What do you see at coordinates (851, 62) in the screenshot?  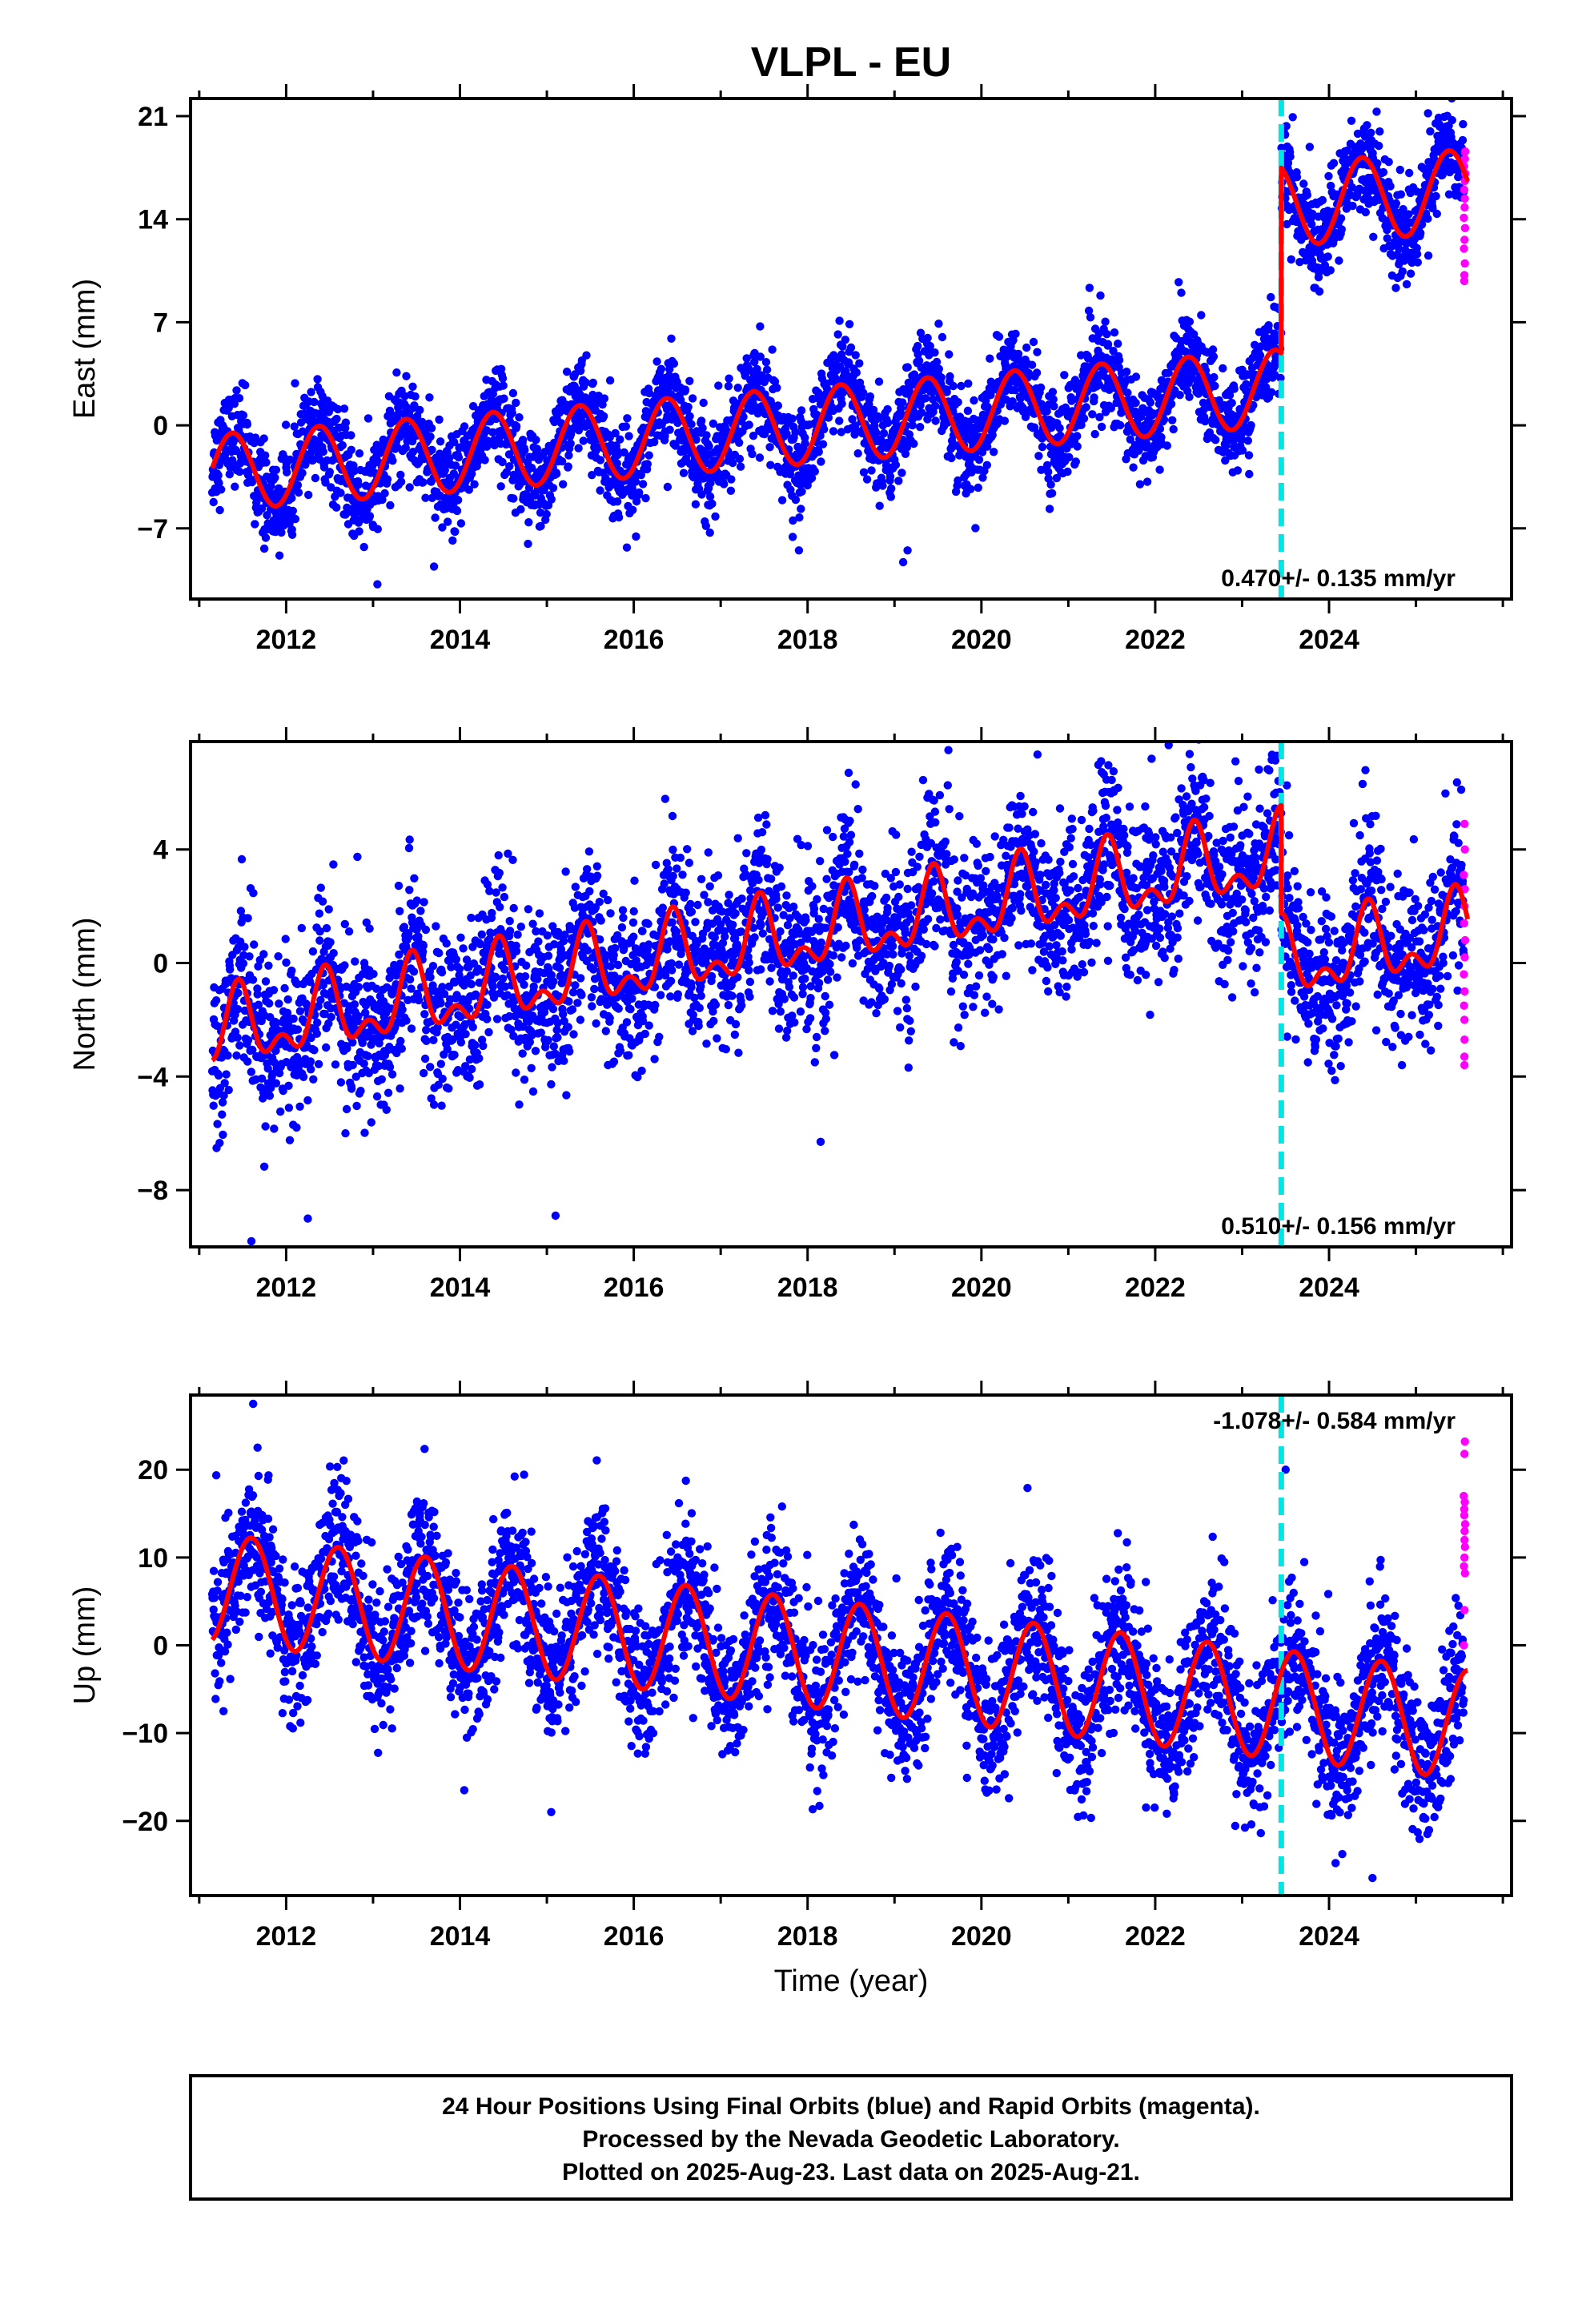 I see `chart-title: VLPL - EU` at bounding box center [851, 62].